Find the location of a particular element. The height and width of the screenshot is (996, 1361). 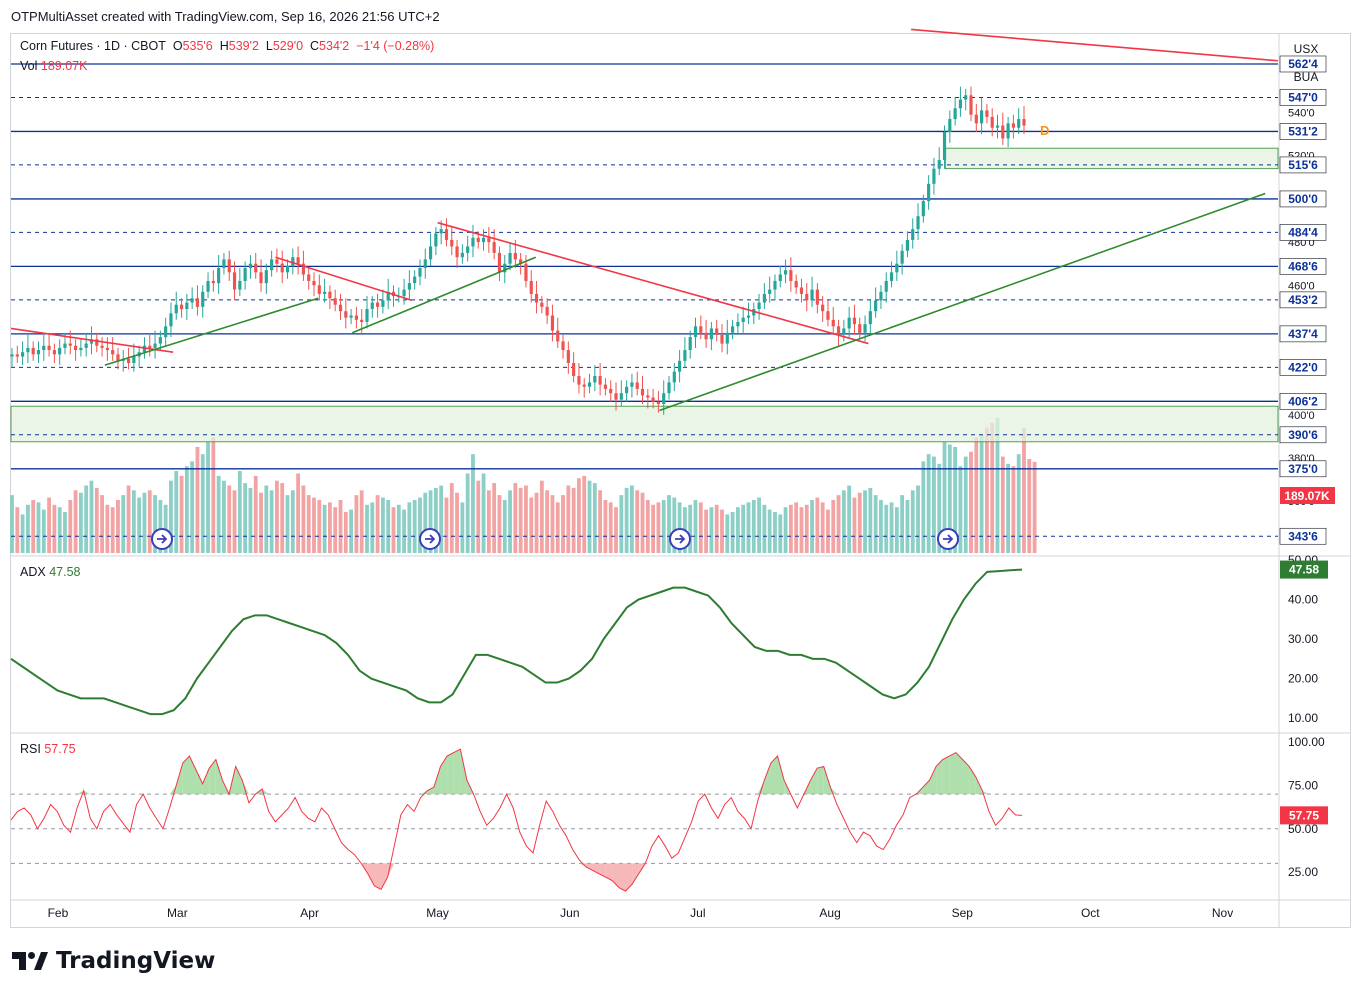

currency-bua-button: BUA is located at coordinates (1306, 77).